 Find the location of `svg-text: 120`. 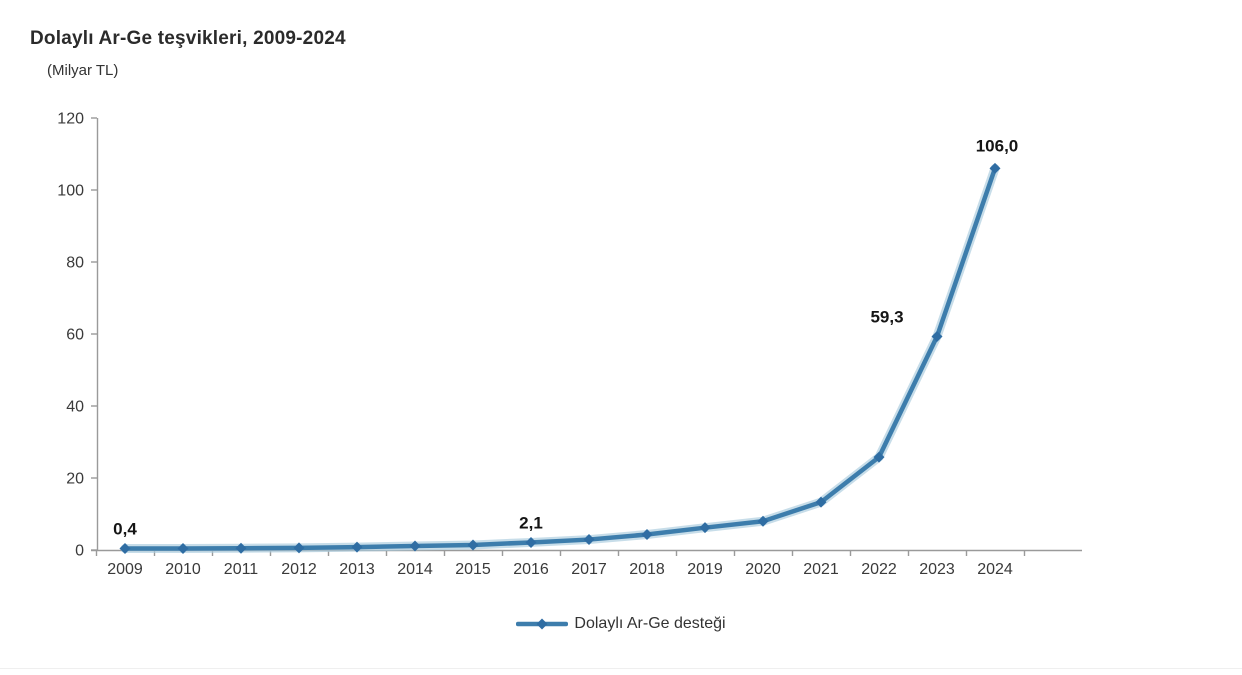

svg-text: 120 is located at coordinates (70, 119).